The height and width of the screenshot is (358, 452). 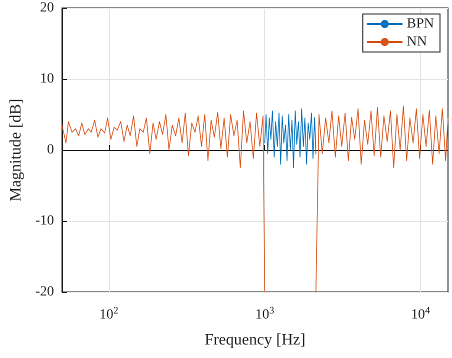 I want to click on y-axis-title: Magnitude [dB], so click(x=16, y=150).